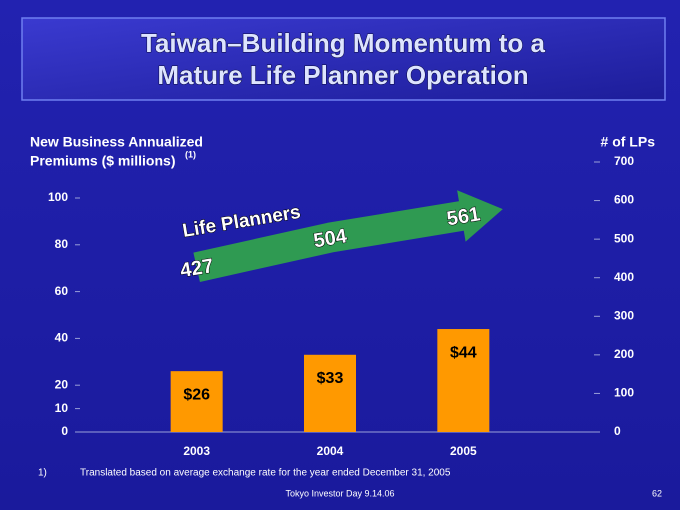 This screenshot has width=680, height=510. I want to click on y2-tick-label: 500, so click(624, 238).